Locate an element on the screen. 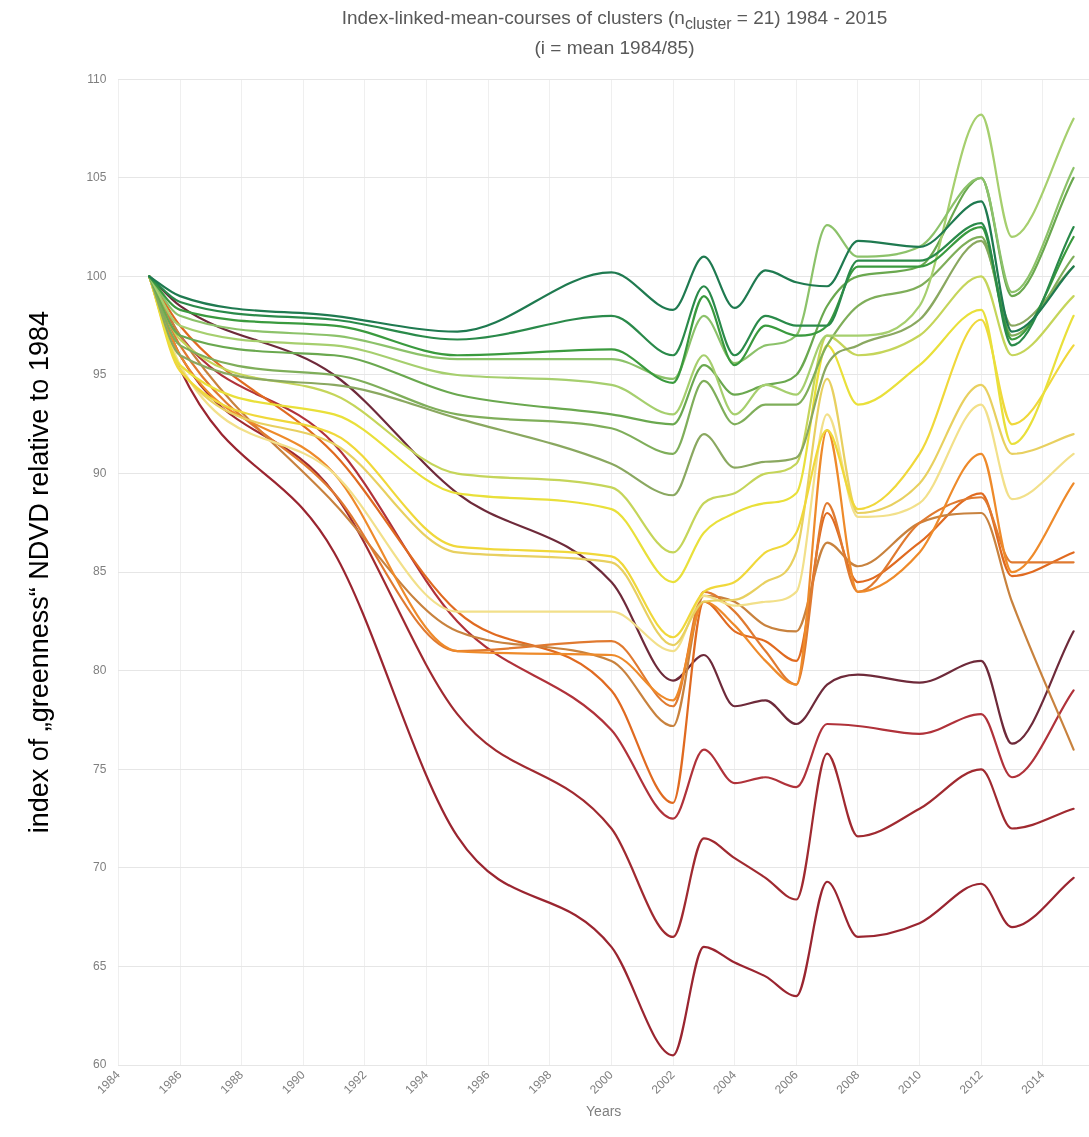  y-tick-label: 65 is located at coordinates (100, 965).